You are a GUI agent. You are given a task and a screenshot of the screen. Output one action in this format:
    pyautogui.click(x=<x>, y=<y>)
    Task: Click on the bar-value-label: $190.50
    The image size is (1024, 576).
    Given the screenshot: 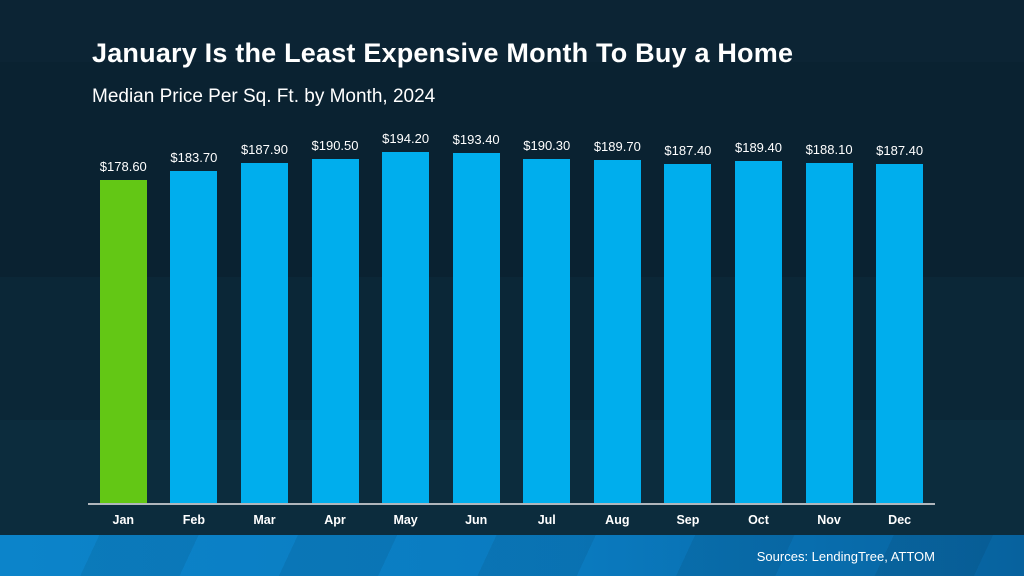 What is the action you would take?
    pyautogui.click(x=335, y=145)
    